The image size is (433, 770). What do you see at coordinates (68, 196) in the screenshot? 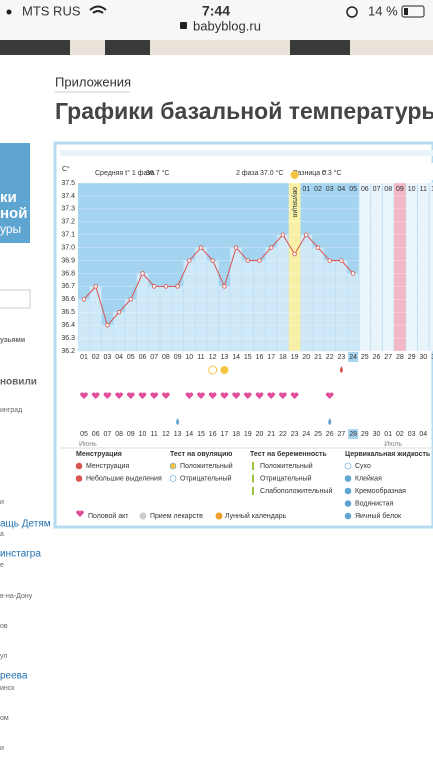
I see `y-tick-label: 37.4` at bounding box center [68, 196].